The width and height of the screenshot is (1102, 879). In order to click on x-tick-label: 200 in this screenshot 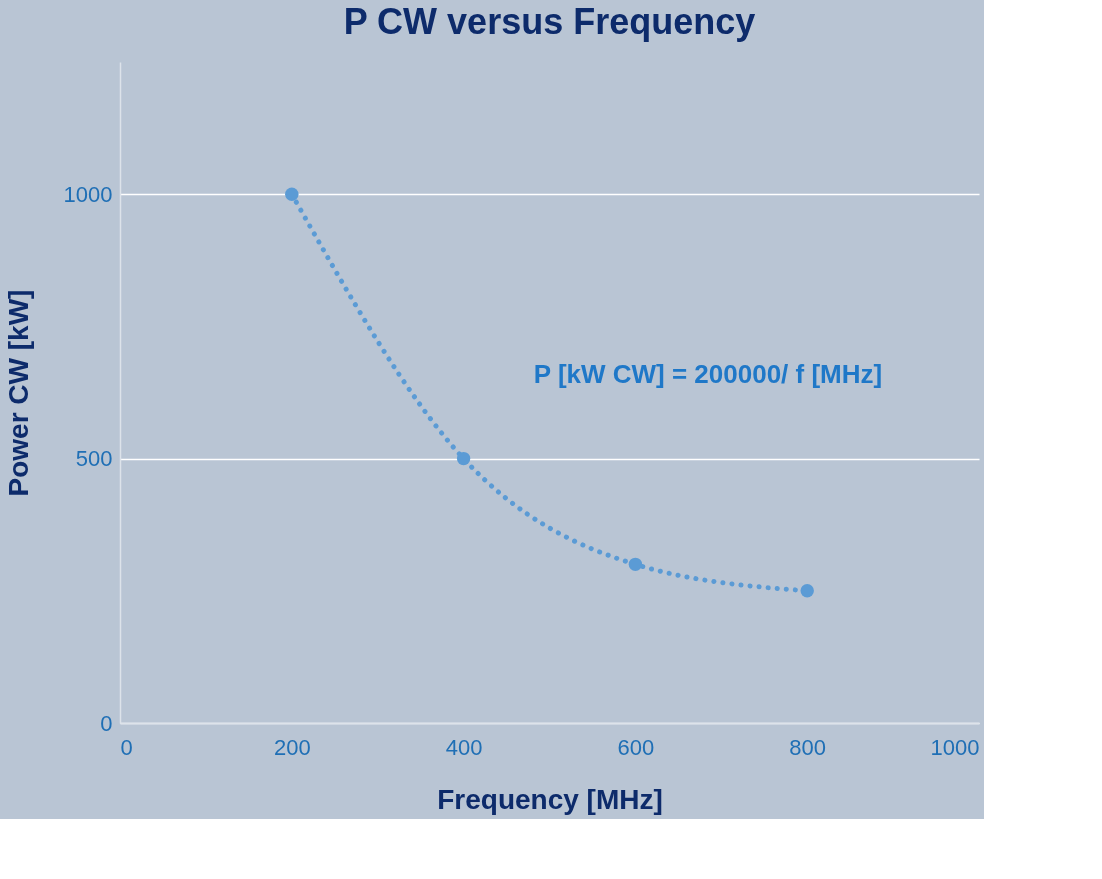, I will do `click(292, 747)`.